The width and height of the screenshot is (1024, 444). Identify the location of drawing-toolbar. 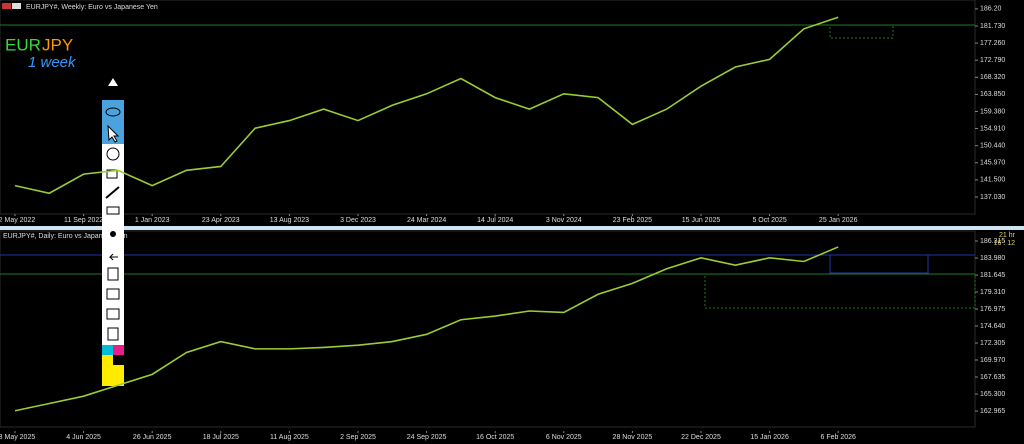
(113, 232).